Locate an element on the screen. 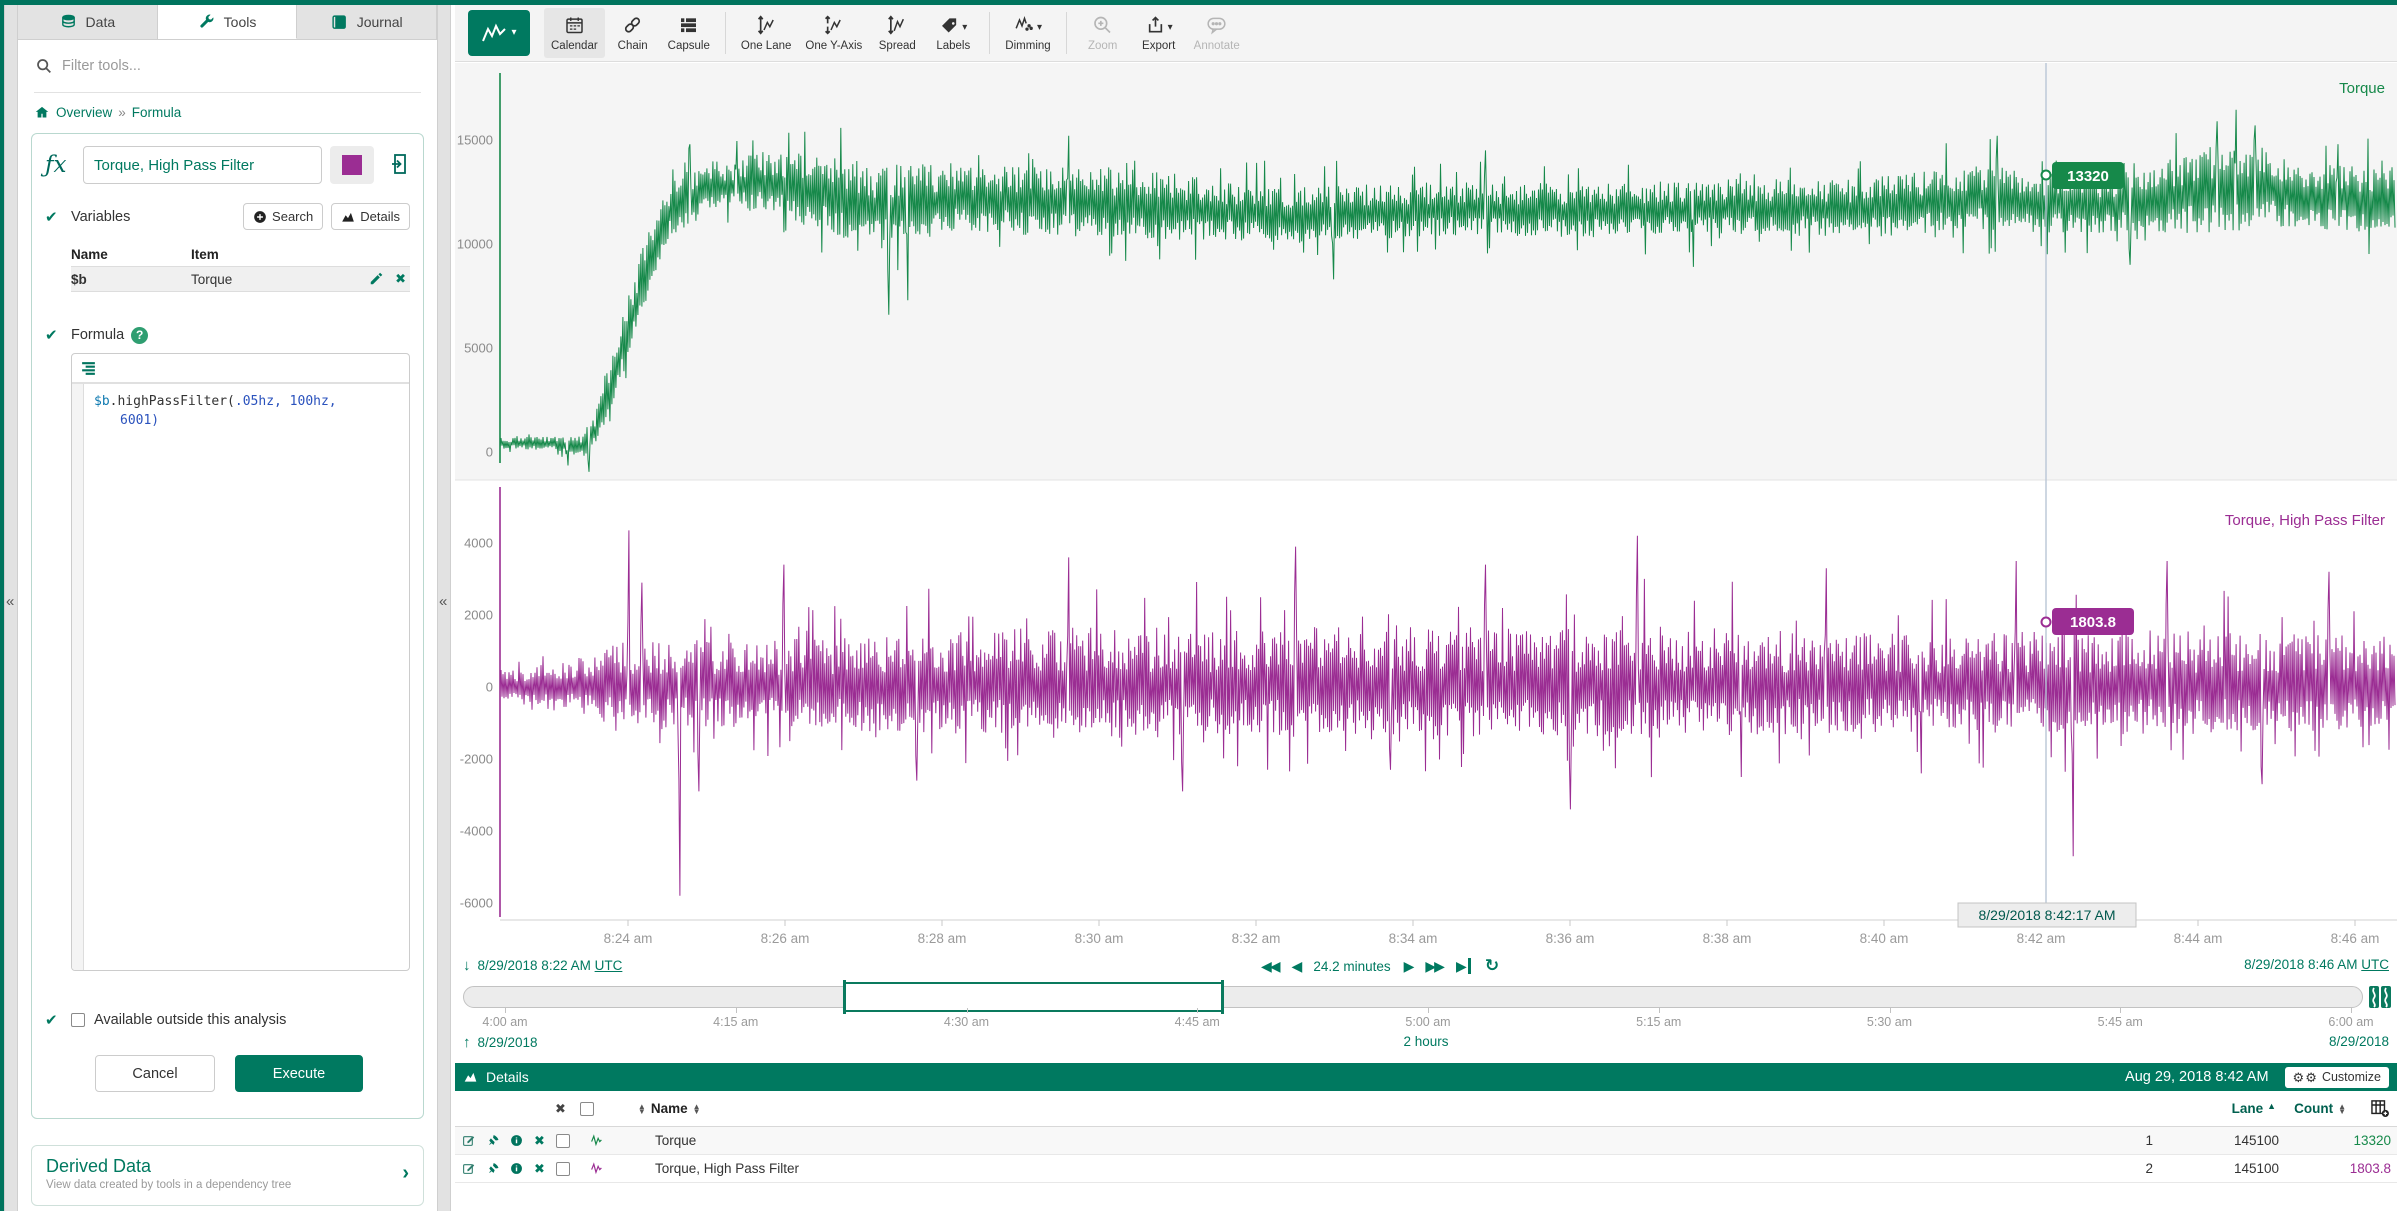  toolbar-divider is located at coordinates (1066, 33).